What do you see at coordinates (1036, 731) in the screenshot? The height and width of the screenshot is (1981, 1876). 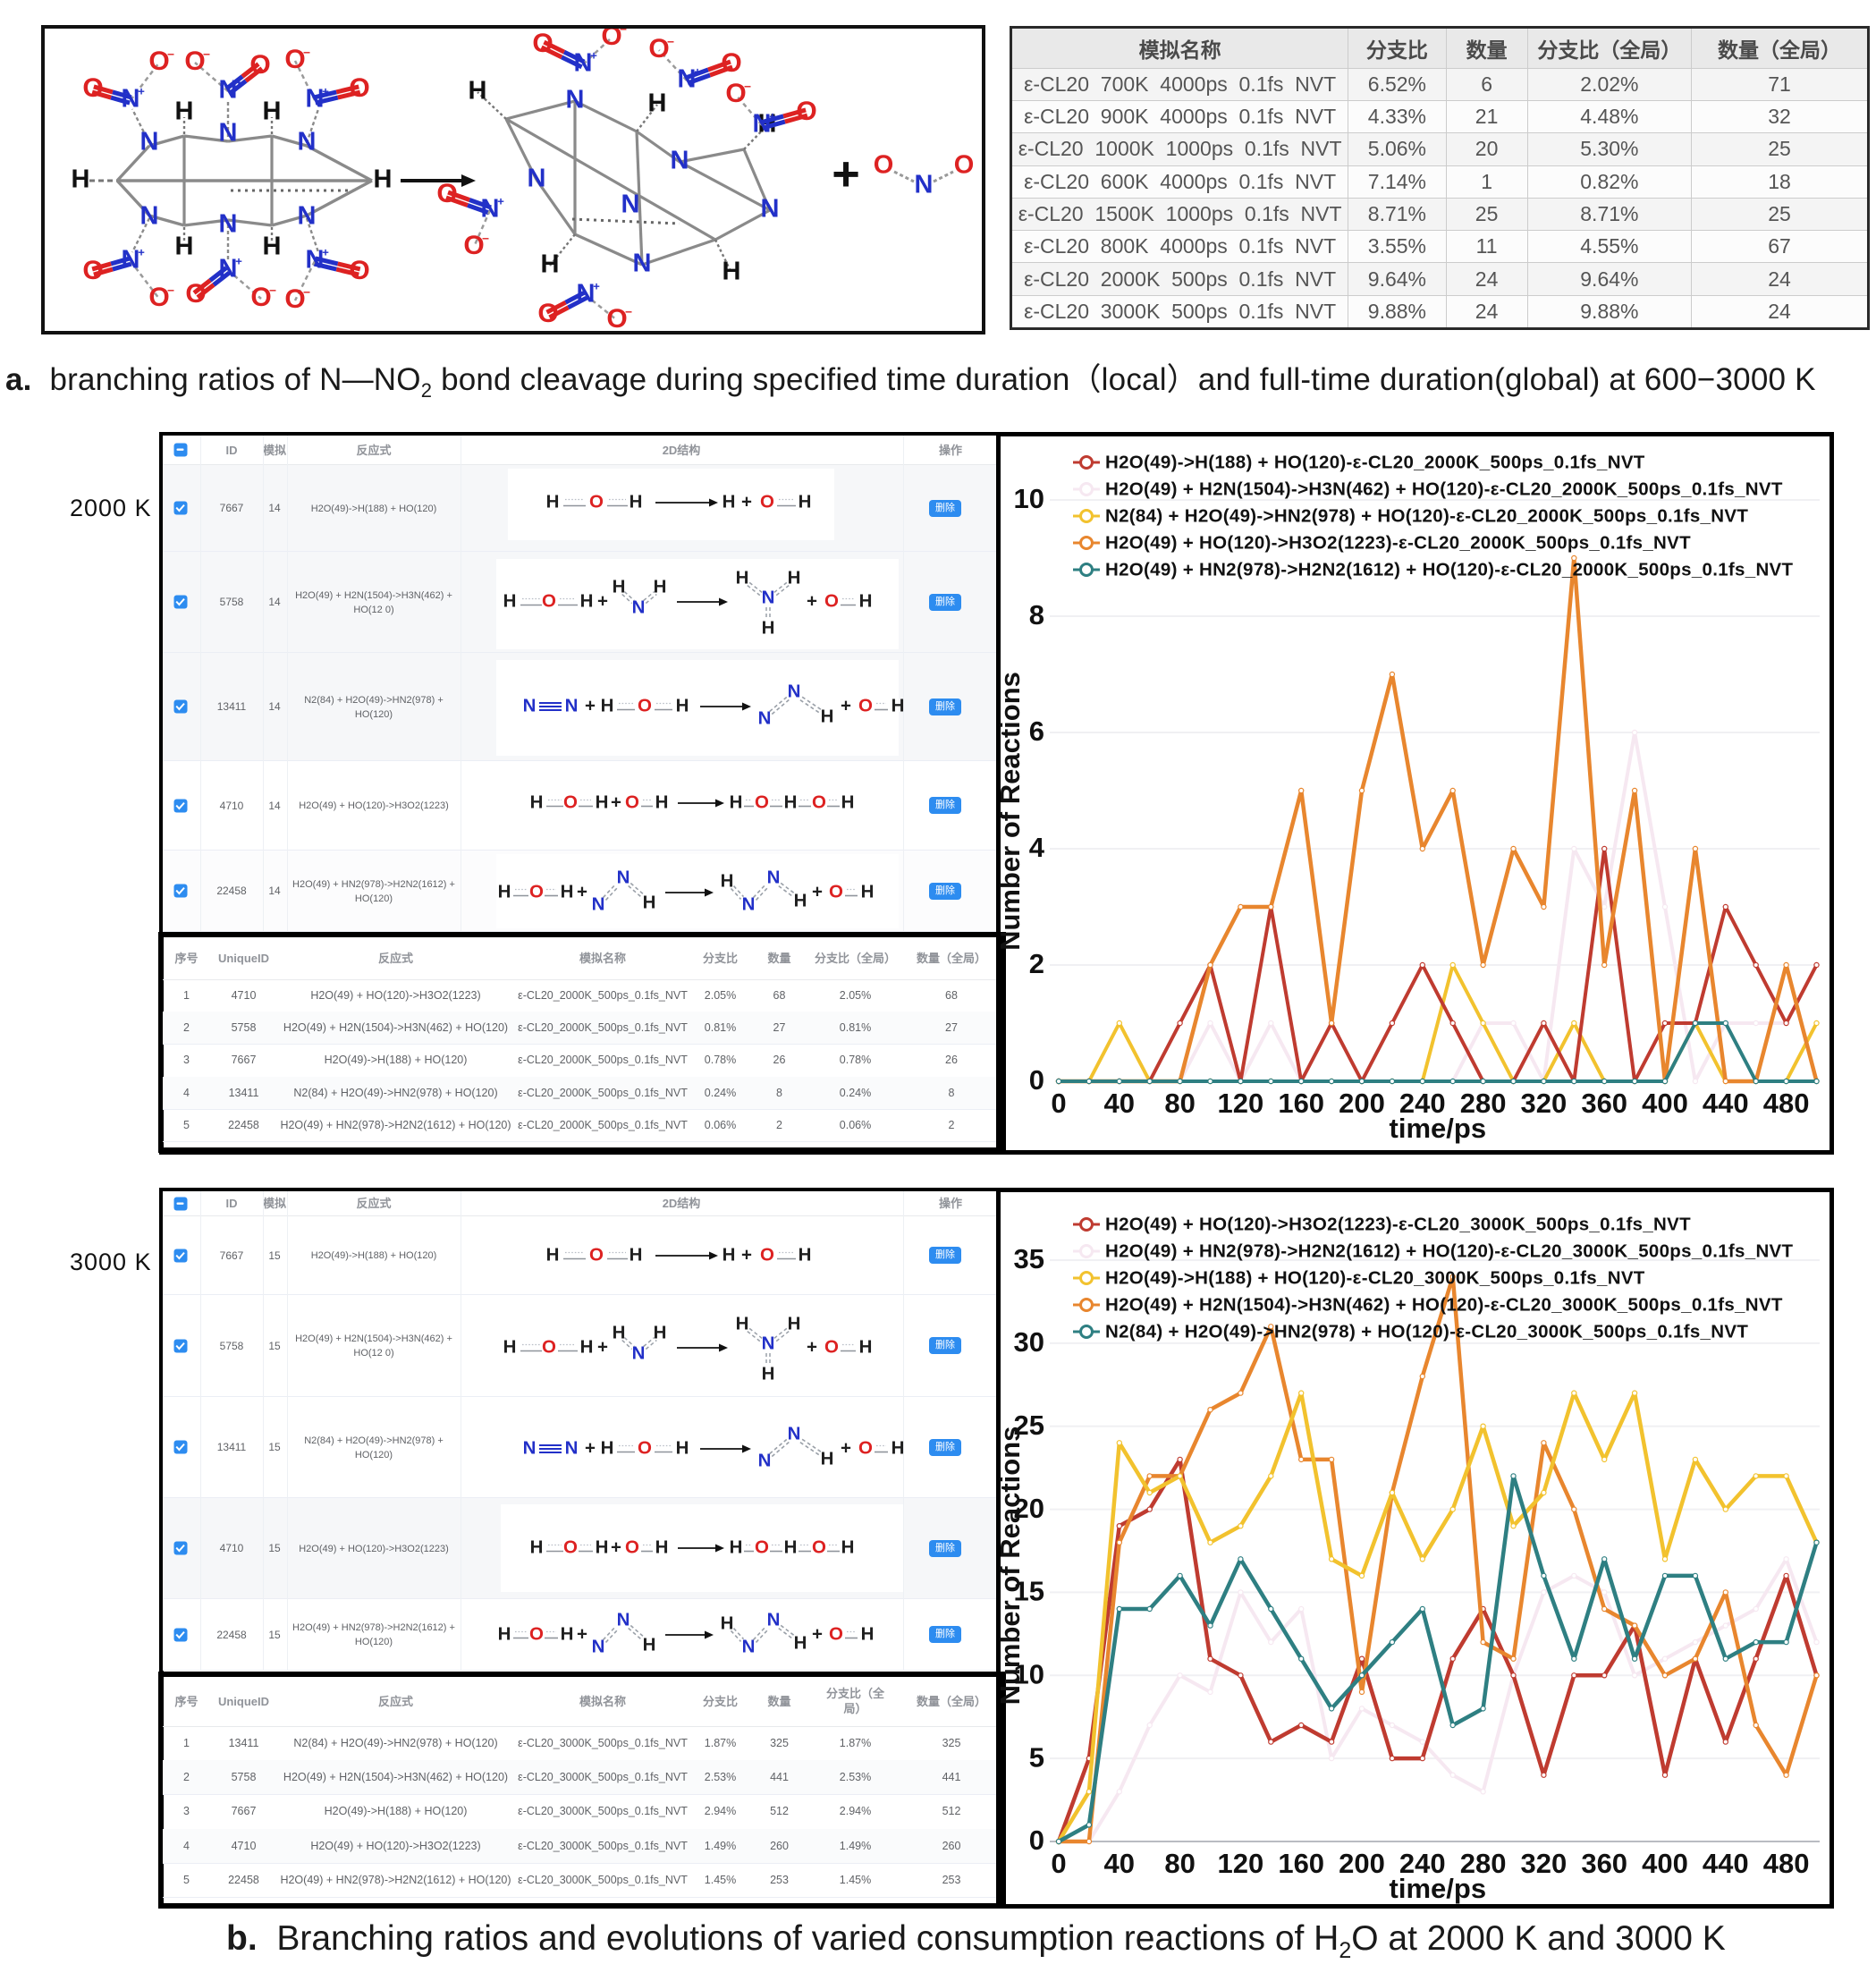 I see `svg-text: 6` at bounding box center [1036, 731].